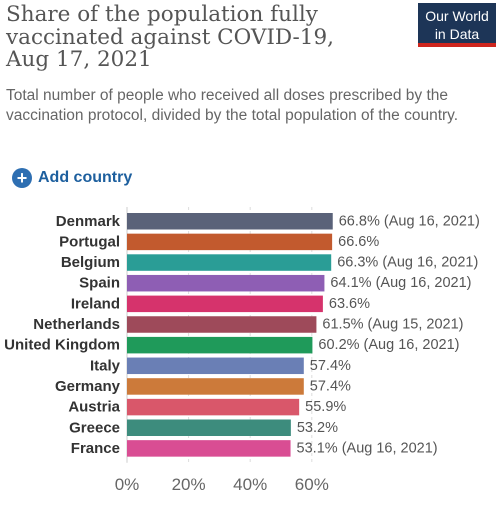  What do you see at coordinates (94, 407) in the screenshot?
I see `category-label: Austria` at bounding box center [94, 407].